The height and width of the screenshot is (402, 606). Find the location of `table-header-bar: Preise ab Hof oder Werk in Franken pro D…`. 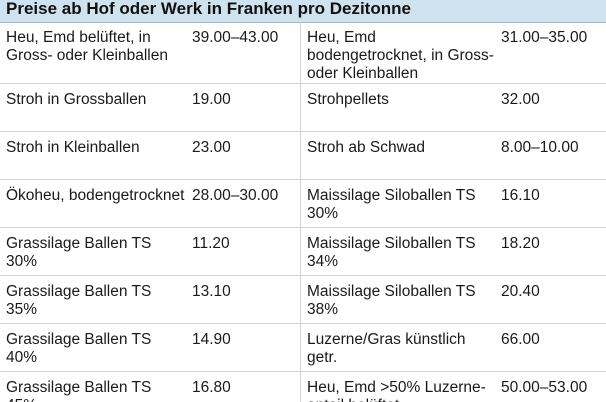

table-header-bar: Preise ab Hof oder Werk in Franken pro D… is located at coordinates (303, 11).